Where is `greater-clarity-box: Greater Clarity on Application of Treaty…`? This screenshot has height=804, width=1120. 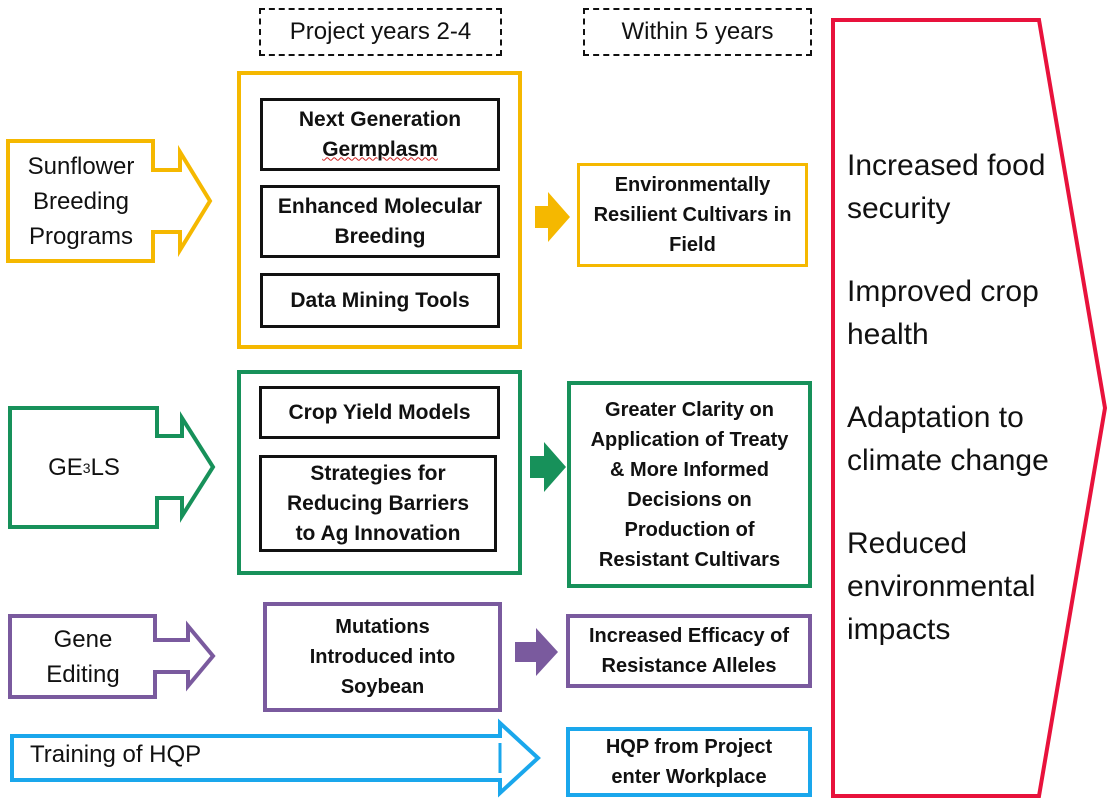 greater-clarity-box: Greater Clarity on Application of Treaty… is located at coordinates (689, 484).